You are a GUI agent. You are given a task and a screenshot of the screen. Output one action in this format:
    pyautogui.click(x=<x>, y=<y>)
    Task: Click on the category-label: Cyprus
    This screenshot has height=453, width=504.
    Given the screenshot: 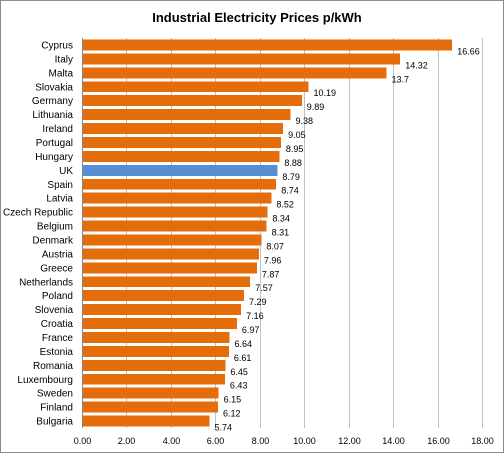 What is the action you would take?
    pyautogui.click(x=57, y=45)
    